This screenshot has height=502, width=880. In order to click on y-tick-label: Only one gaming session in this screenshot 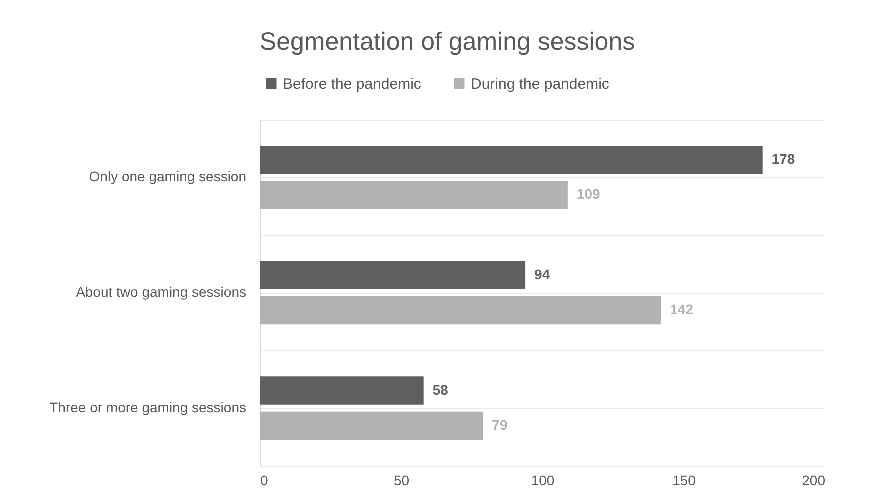, I will do `click(167, 176)`.